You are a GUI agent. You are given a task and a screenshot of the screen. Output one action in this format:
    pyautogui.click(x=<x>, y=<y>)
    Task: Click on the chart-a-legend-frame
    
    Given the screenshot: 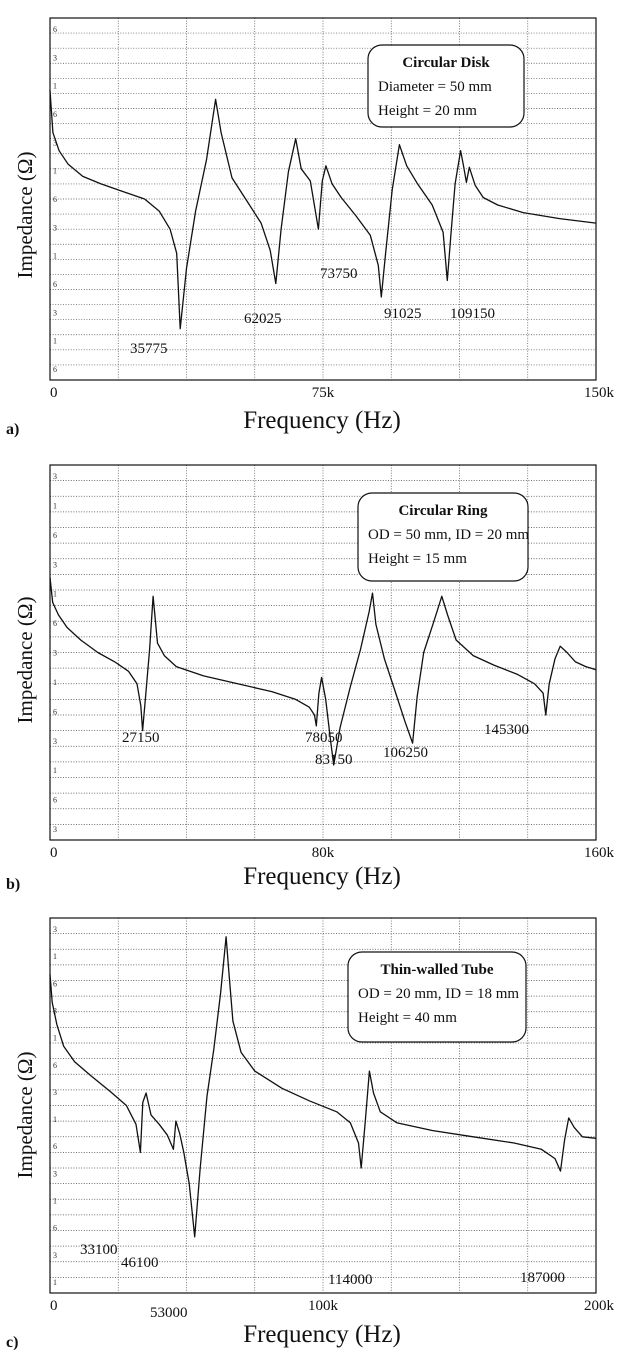 What is the action you would take?
    pyautogui.click(x=446, y=86)
    